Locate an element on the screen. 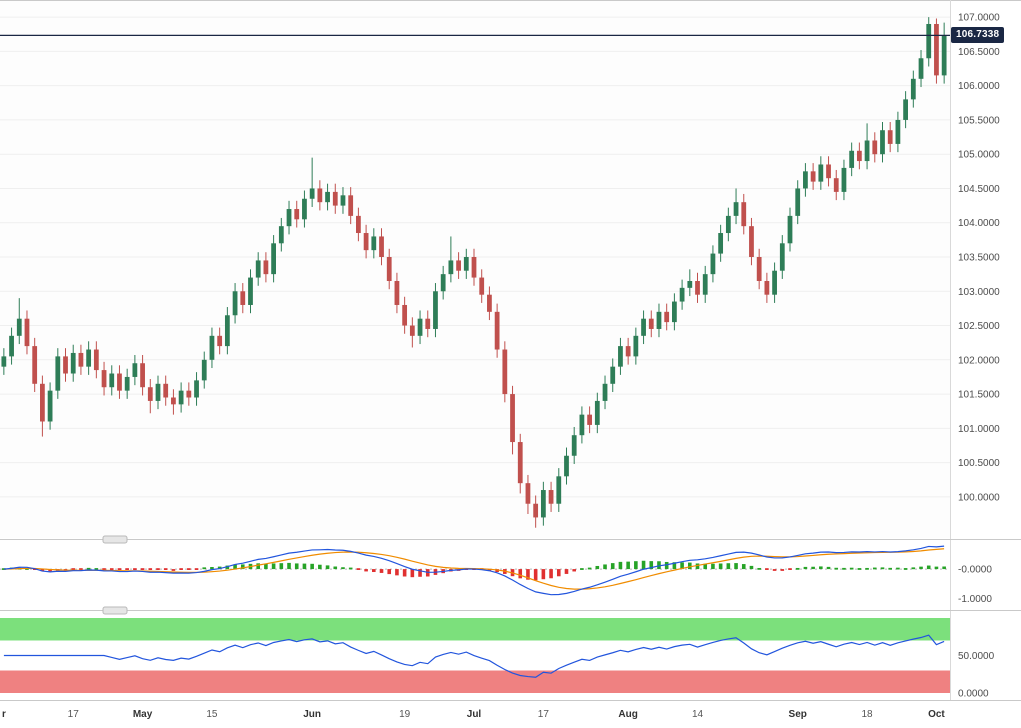  time-axis-label: 19 is located at coordinates (405, 714).